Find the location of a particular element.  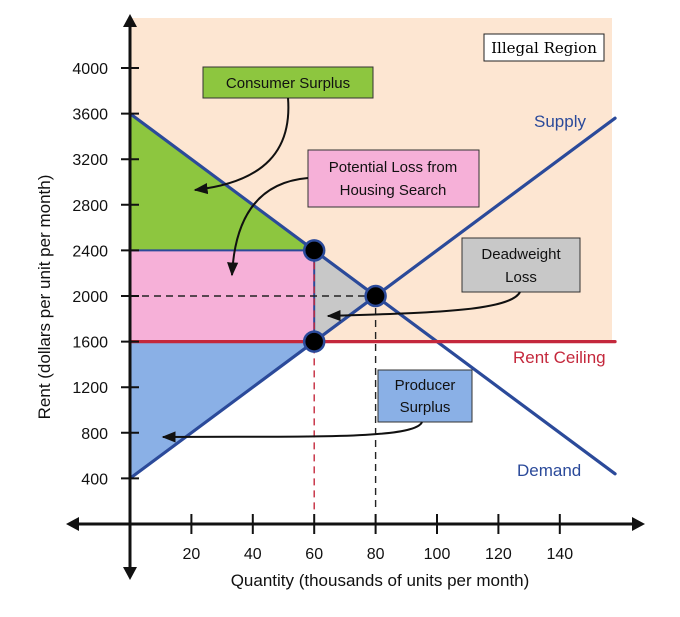

quantity-demanded-point is located at coordinates (314, 250).